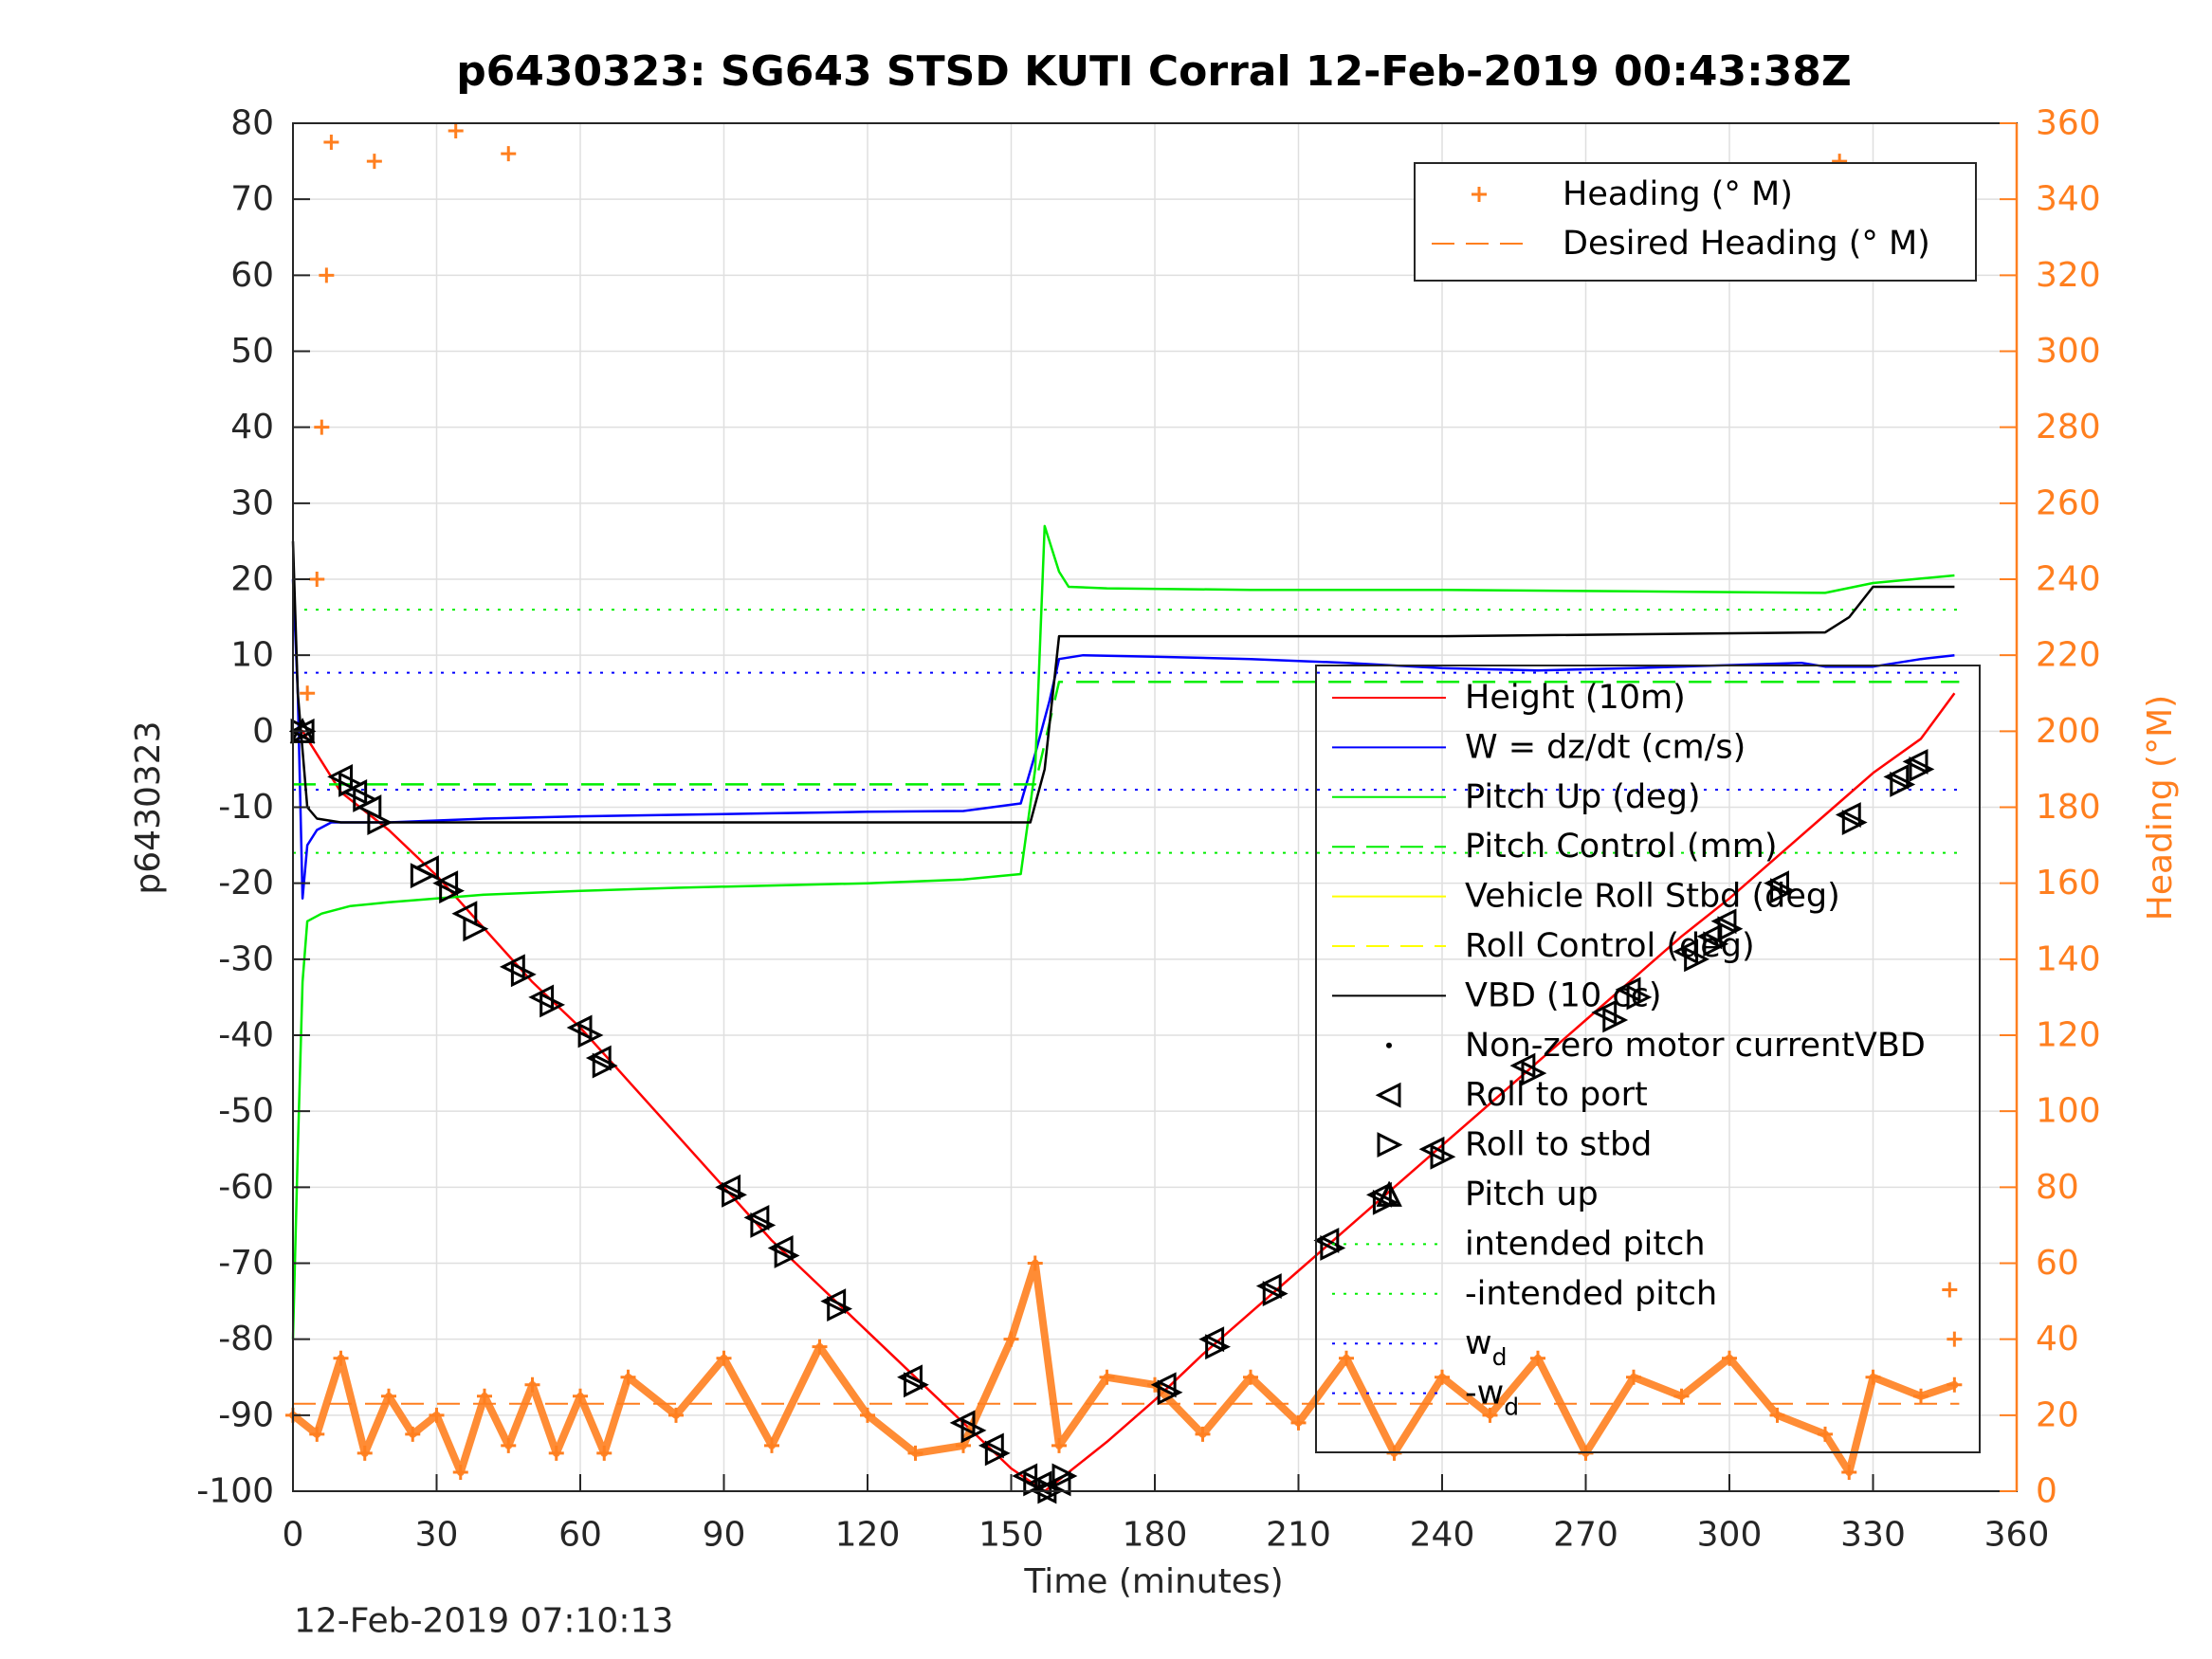 Image resolution: width=2212 pixels, height=1659 pixels. What do you see at coordinates (1678, 194) in the screenshot?
I see `legend-heading-label: Heading (° M)` at bounding box center [1678, 194].